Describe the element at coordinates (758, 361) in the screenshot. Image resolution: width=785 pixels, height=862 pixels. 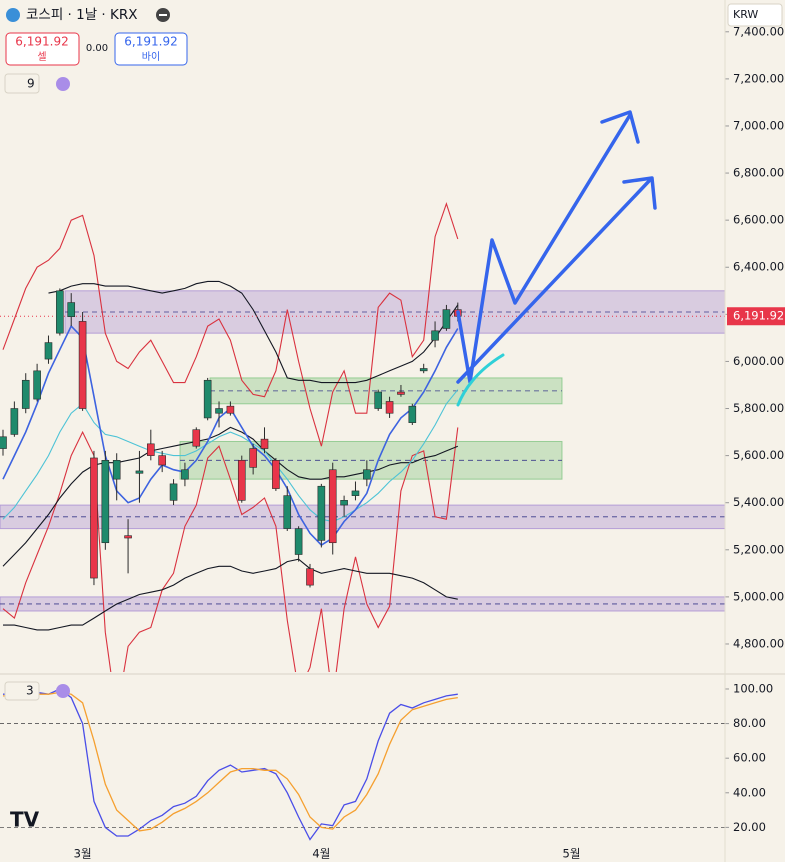
I see `y-tick-label: 6,000.00` at that location.